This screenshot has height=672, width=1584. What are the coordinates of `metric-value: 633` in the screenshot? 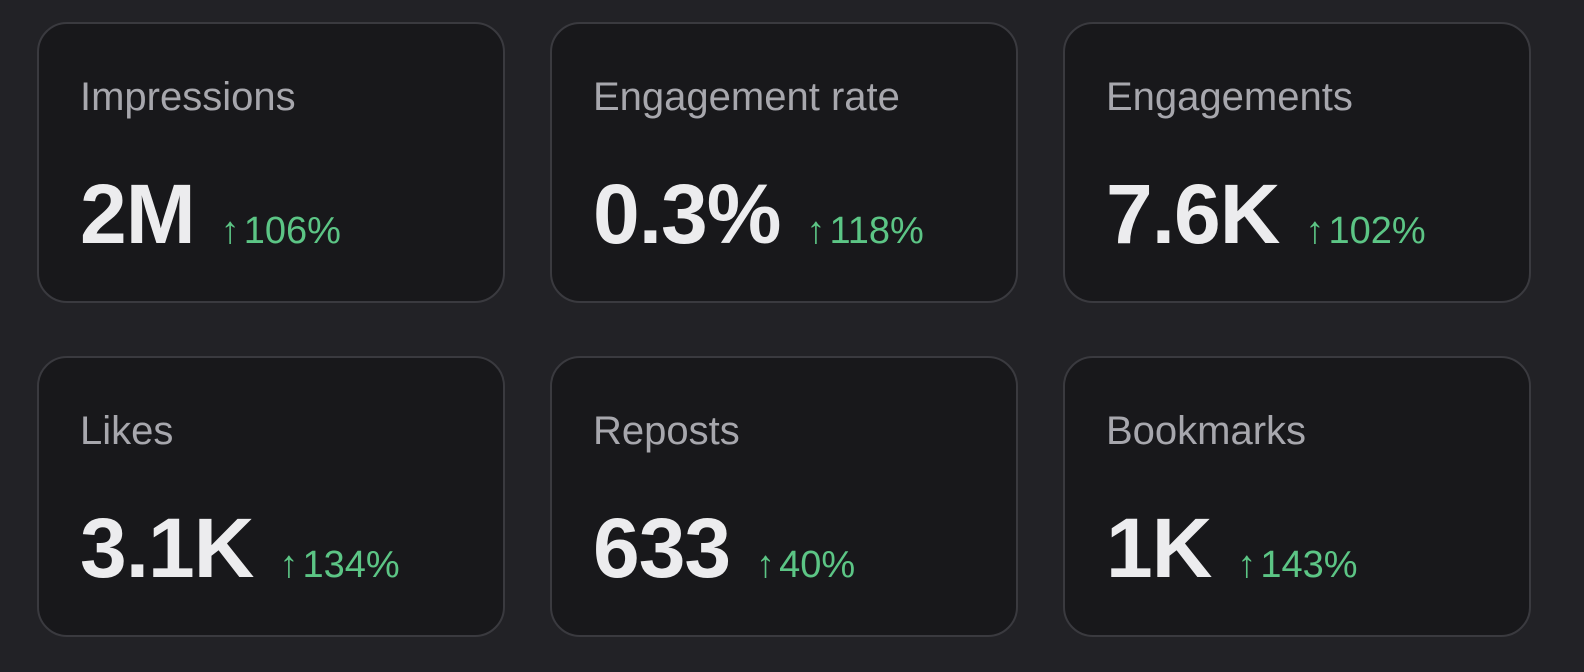 It's located at (662, 548).